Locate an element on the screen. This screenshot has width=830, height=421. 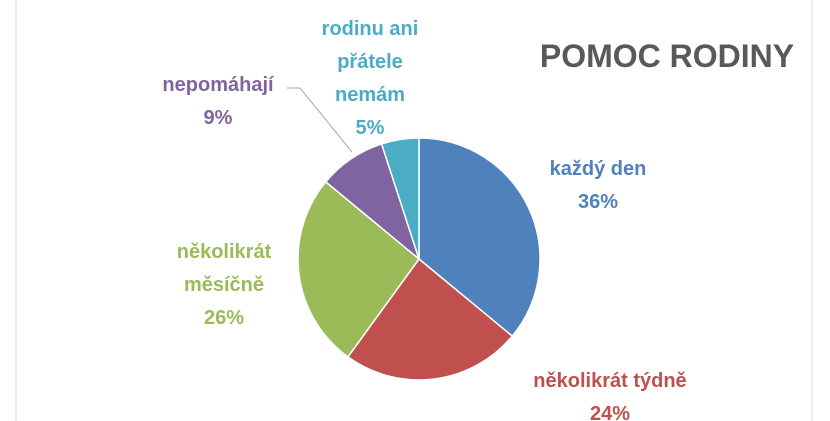
chart-title: POMOC RODINY is located at coordinates (667, 56).